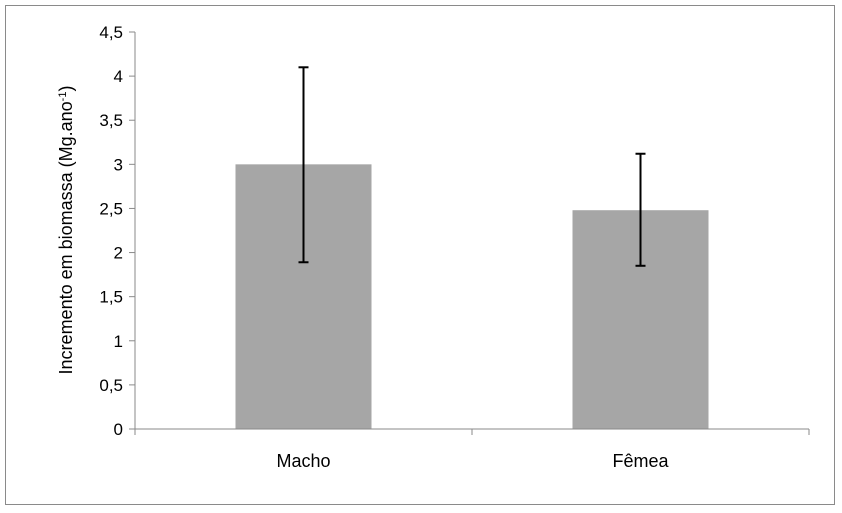  I want to click on y-tick-label: 4, so click(118, 76).